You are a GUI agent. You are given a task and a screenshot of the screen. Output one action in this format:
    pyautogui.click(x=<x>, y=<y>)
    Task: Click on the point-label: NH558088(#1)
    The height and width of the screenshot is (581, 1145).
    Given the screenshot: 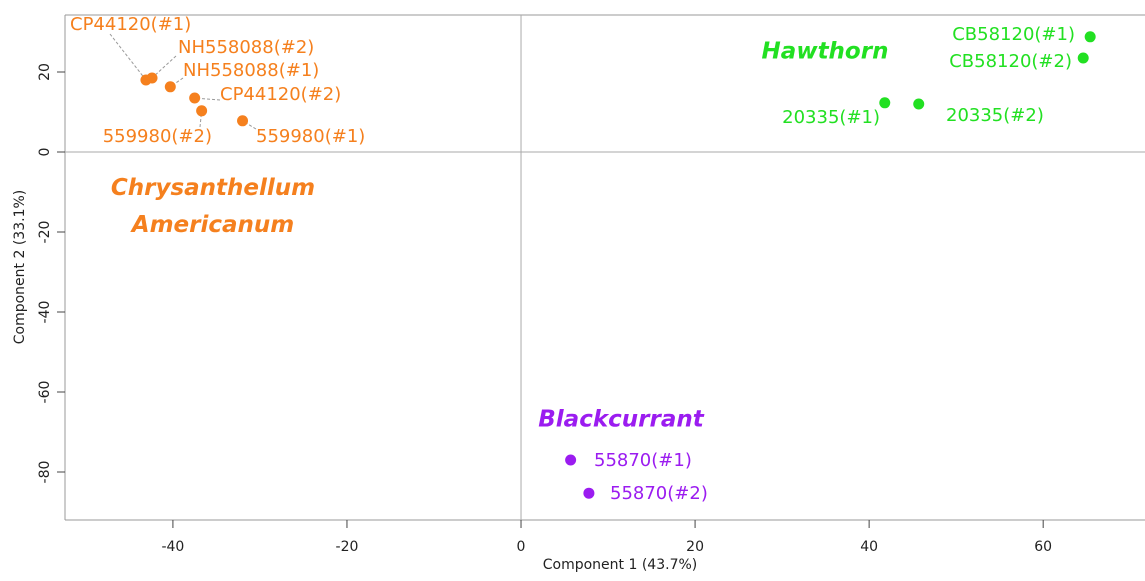 What is the action you would take?
    pyautogui.click(x=251, y=70)
    